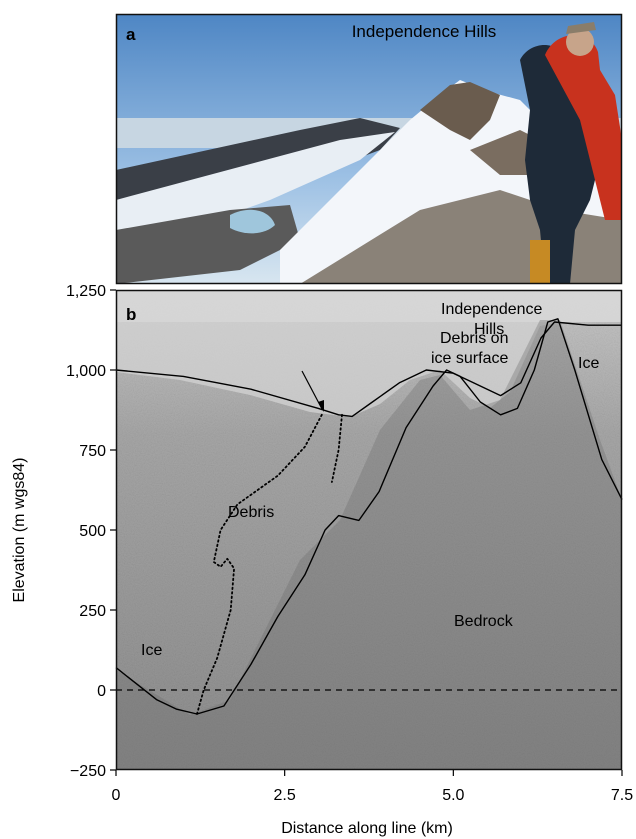  What do you see at coordinates (86, 291) in the screenshot?
I see `y-tick-label: 1,250` at bounding box center [86, 291].